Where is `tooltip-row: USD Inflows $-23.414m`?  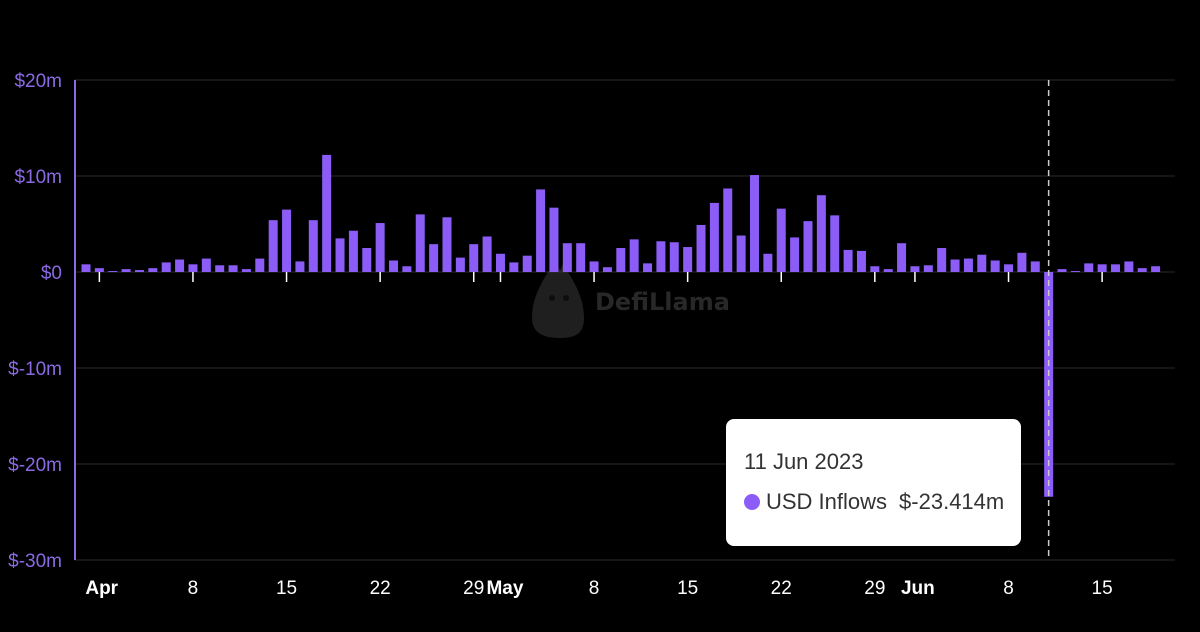 tooltip-row: USD Inflows $-23.414m is located at coordinates (882, 502).